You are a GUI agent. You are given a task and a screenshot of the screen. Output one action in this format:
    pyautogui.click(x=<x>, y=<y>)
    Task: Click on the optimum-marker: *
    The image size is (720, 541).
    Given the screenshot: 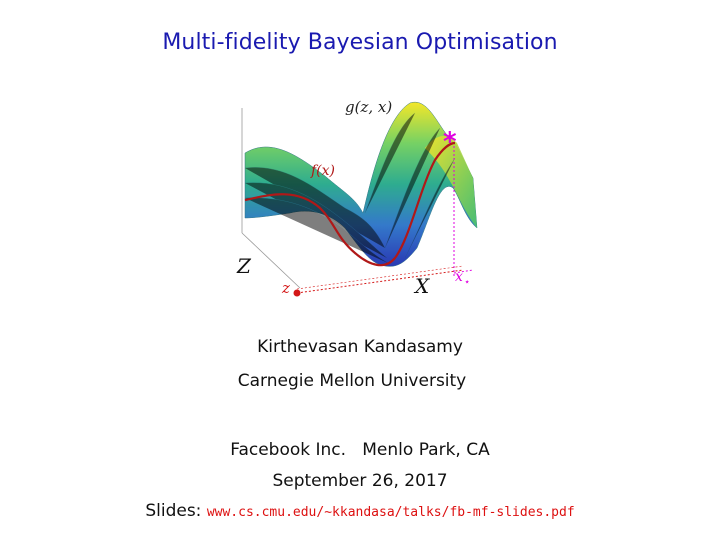 What is the action you would take?
    pyautogui.click(x=450, y=142)
    